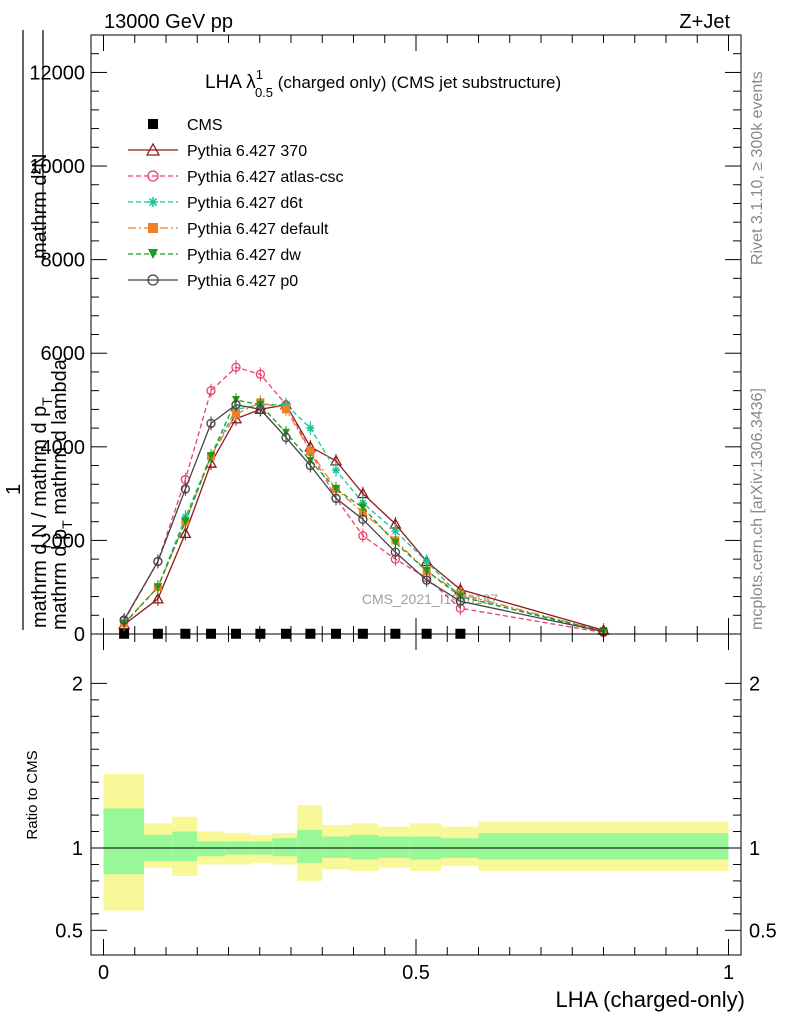 The height and width of the screenshot is (1024, 786). I want to click on ylabel-bottom-sub: T, so click(47, 401).